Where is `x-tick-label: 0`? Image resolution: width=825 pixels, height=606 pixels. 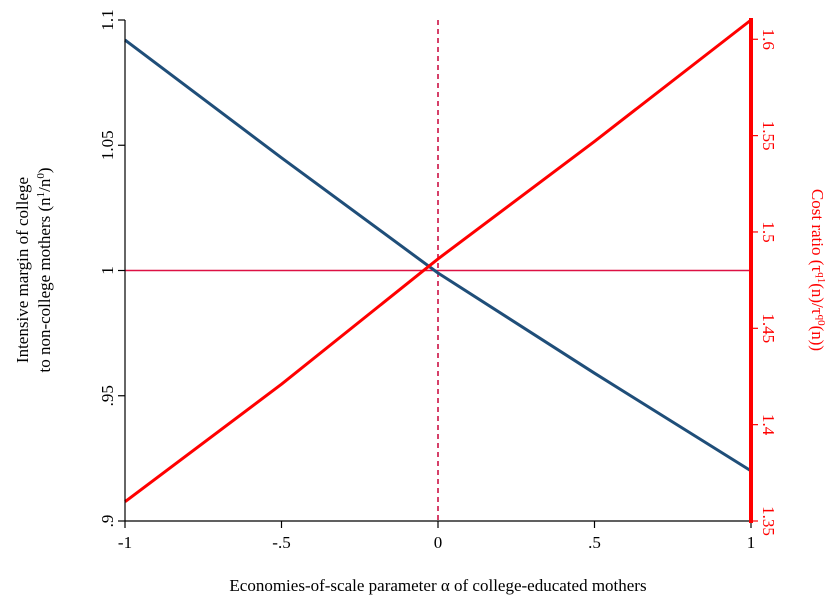
x-tick-label: 0 is located at coordinates (438, 542).